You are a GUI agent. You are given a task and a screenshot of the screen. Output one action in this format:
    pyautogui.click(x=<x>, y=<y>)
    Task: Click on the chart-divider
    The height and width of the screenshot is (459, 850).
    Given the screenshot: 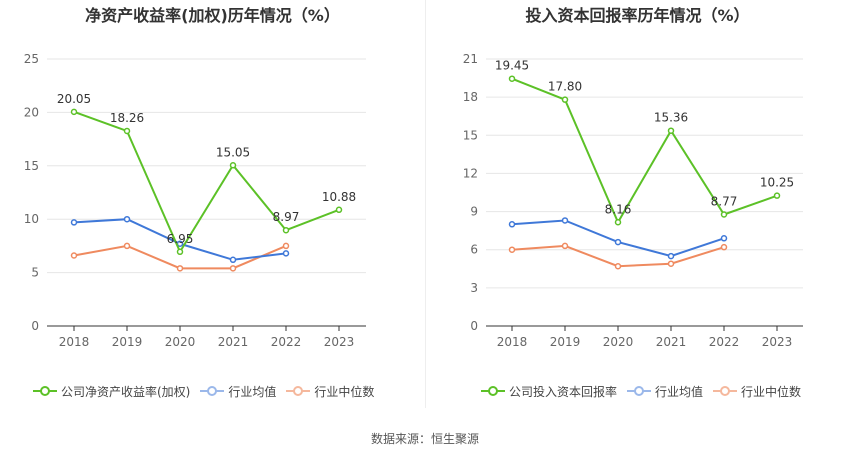 What is the action you would take?
    pyautogui.click(x=425, y=204)
    